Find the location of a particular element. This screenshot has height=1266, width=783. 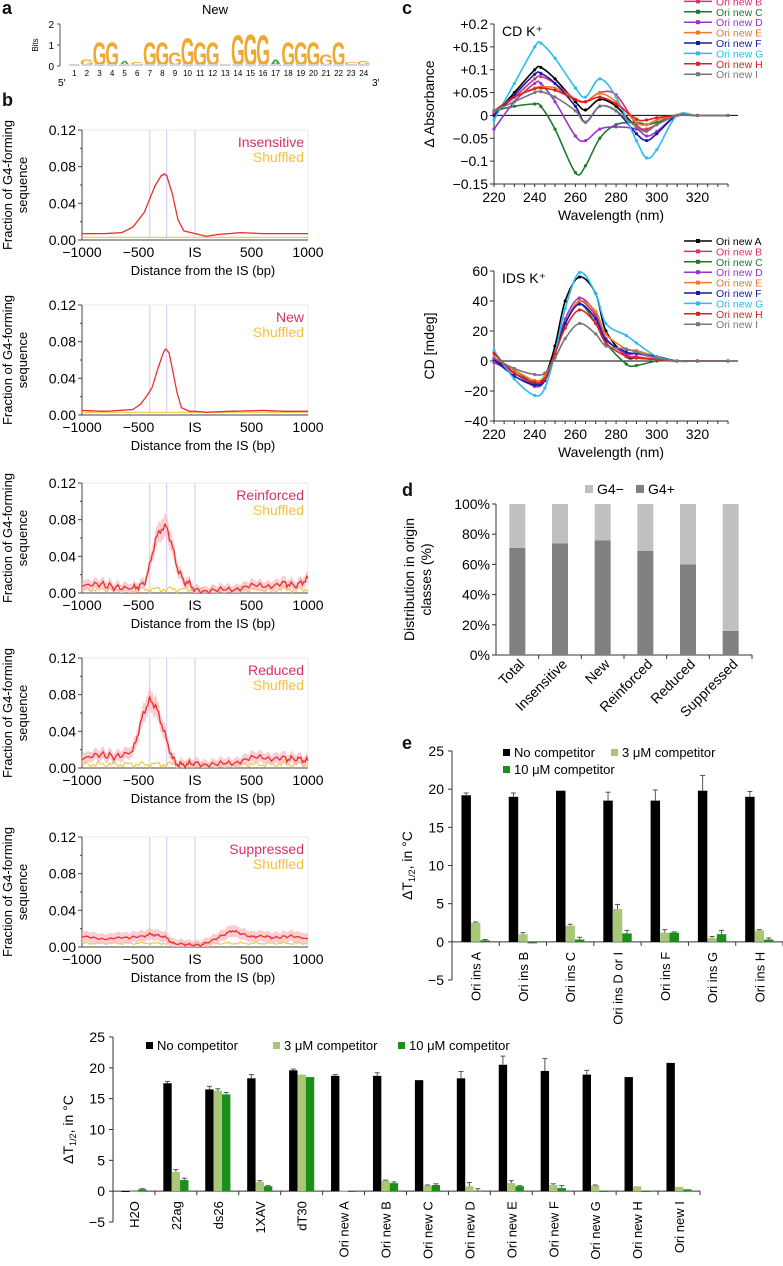

fraction-line is located at coordinates (195, 732).